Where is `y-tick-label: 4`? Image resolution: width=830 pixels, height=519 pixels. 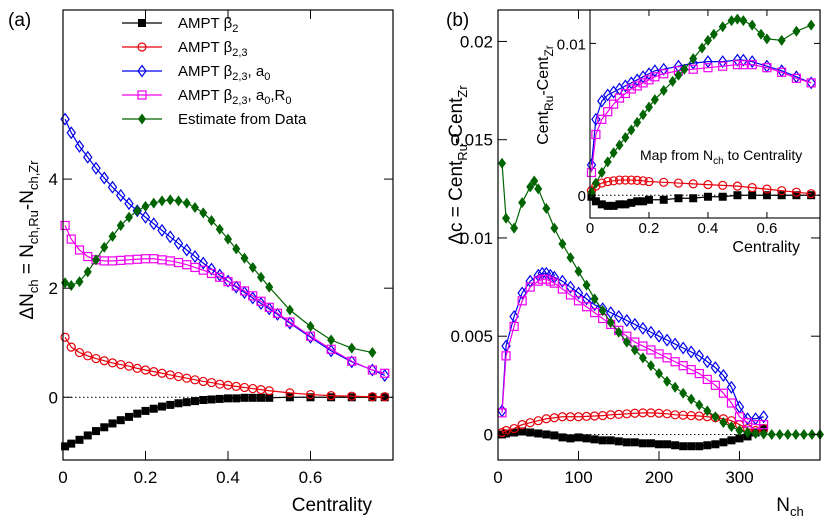 y-tick-label: 4 is located at coordinates (53, 179).